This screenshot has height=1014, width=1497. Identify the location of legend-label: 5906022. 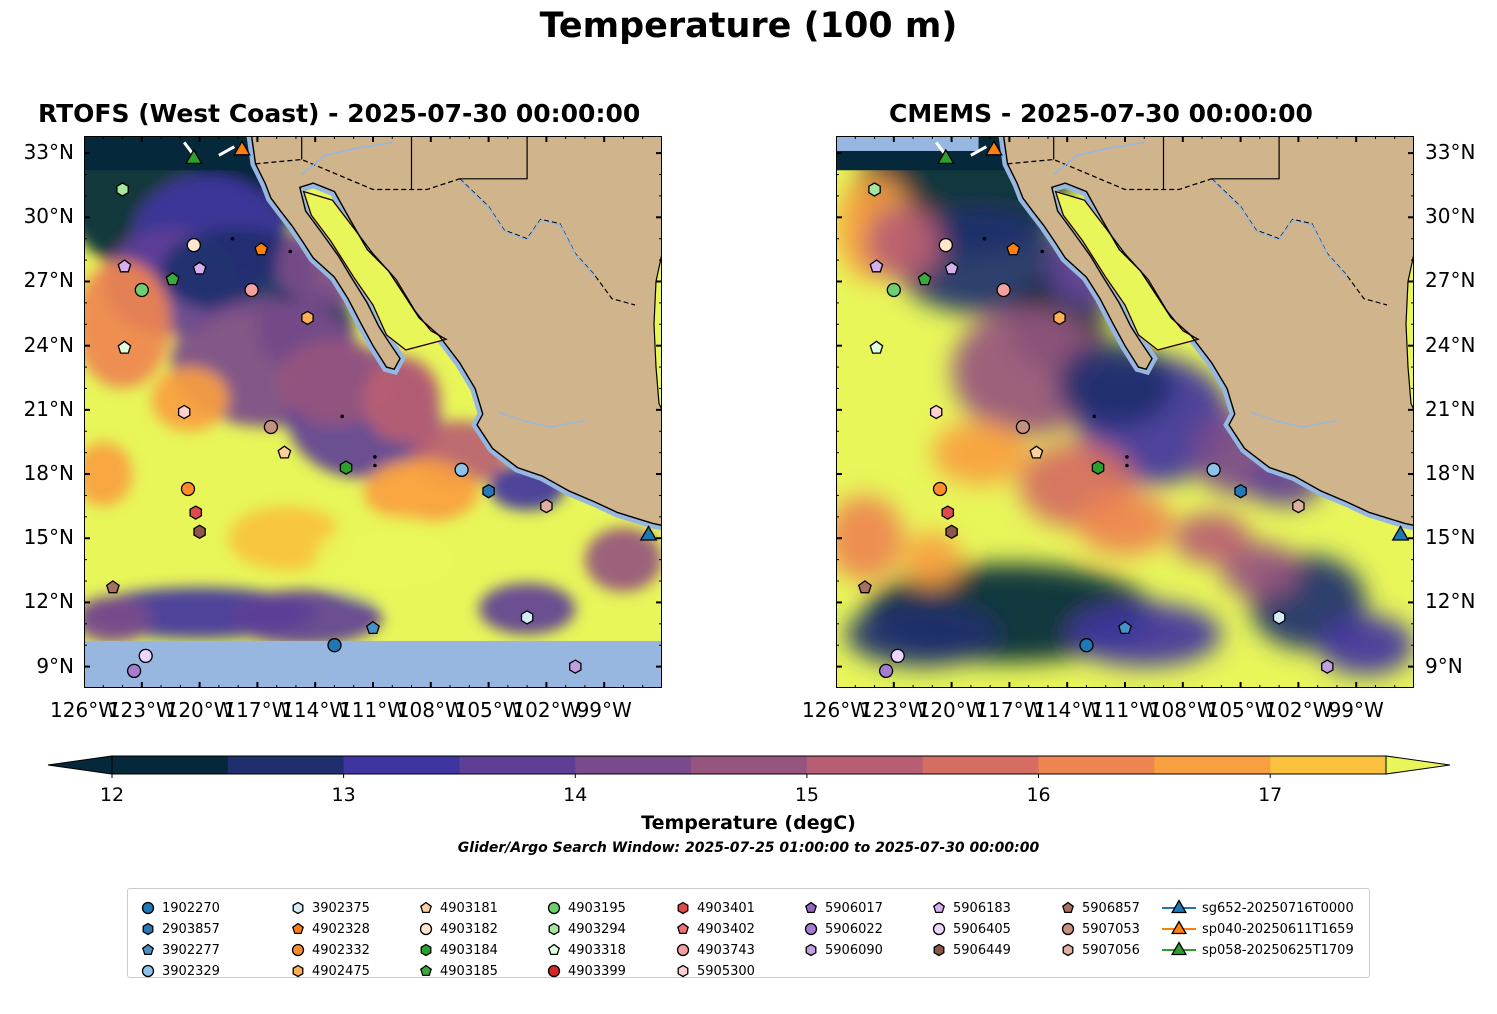
(854, 929).